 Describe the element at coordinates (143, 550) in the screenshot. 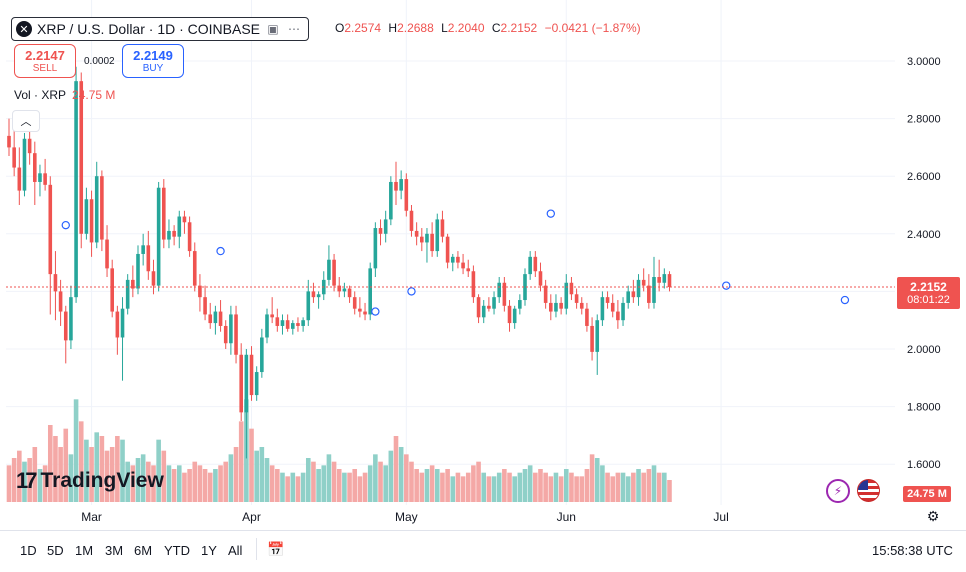

I see `range-6m: 6M` at that location.